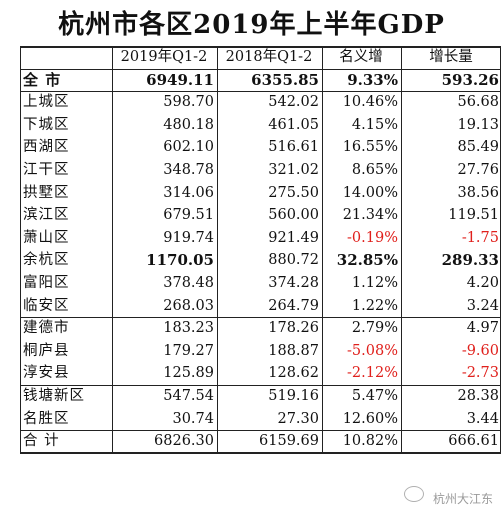  What do you see at coordinates (188, 147) in the screenshot?
I see `value-2019: 602.10` at bounding box center [188, 147].